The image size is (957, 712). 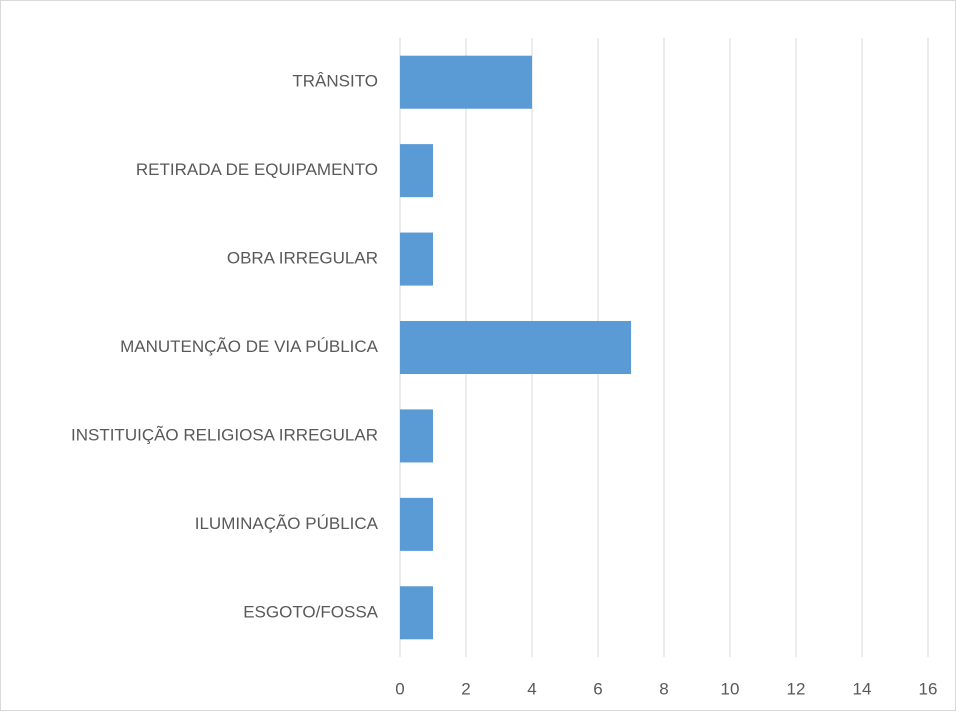 I want to click on x-tick-label: 8, so click(x=663, y=688).